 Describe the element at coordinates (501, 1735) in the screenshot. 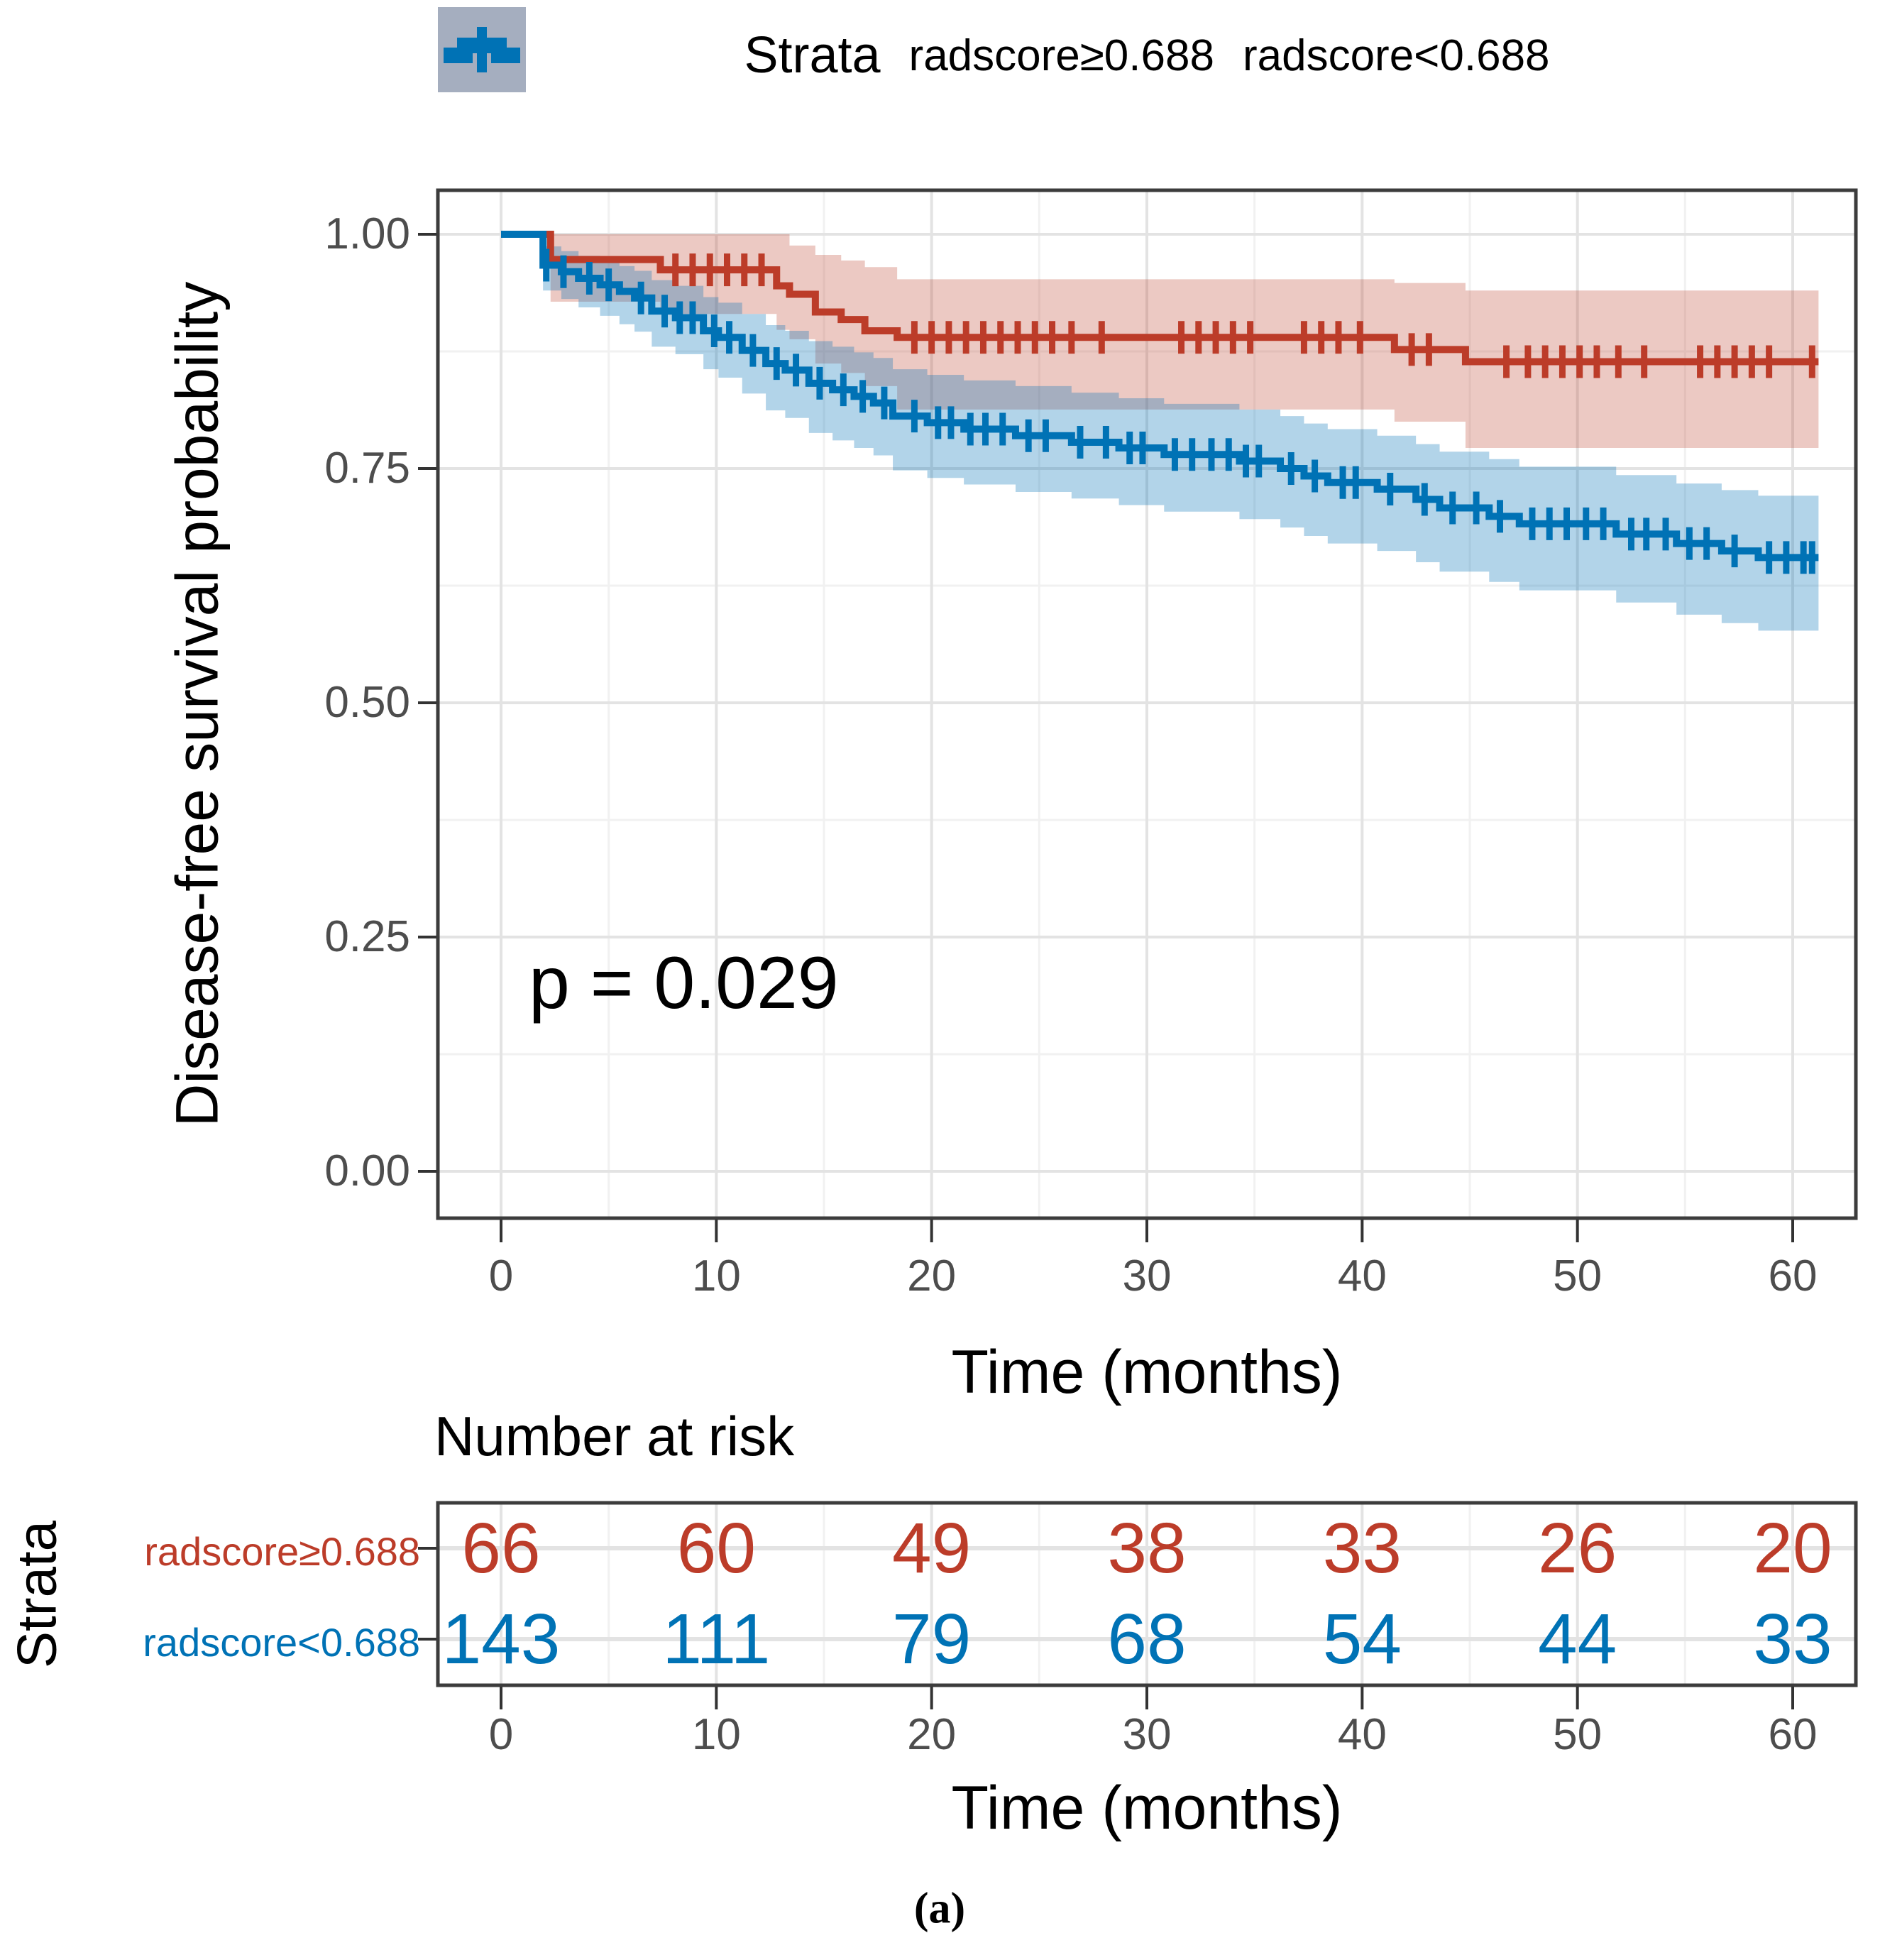

I see `risk-x-tick-label: 0` at that location.